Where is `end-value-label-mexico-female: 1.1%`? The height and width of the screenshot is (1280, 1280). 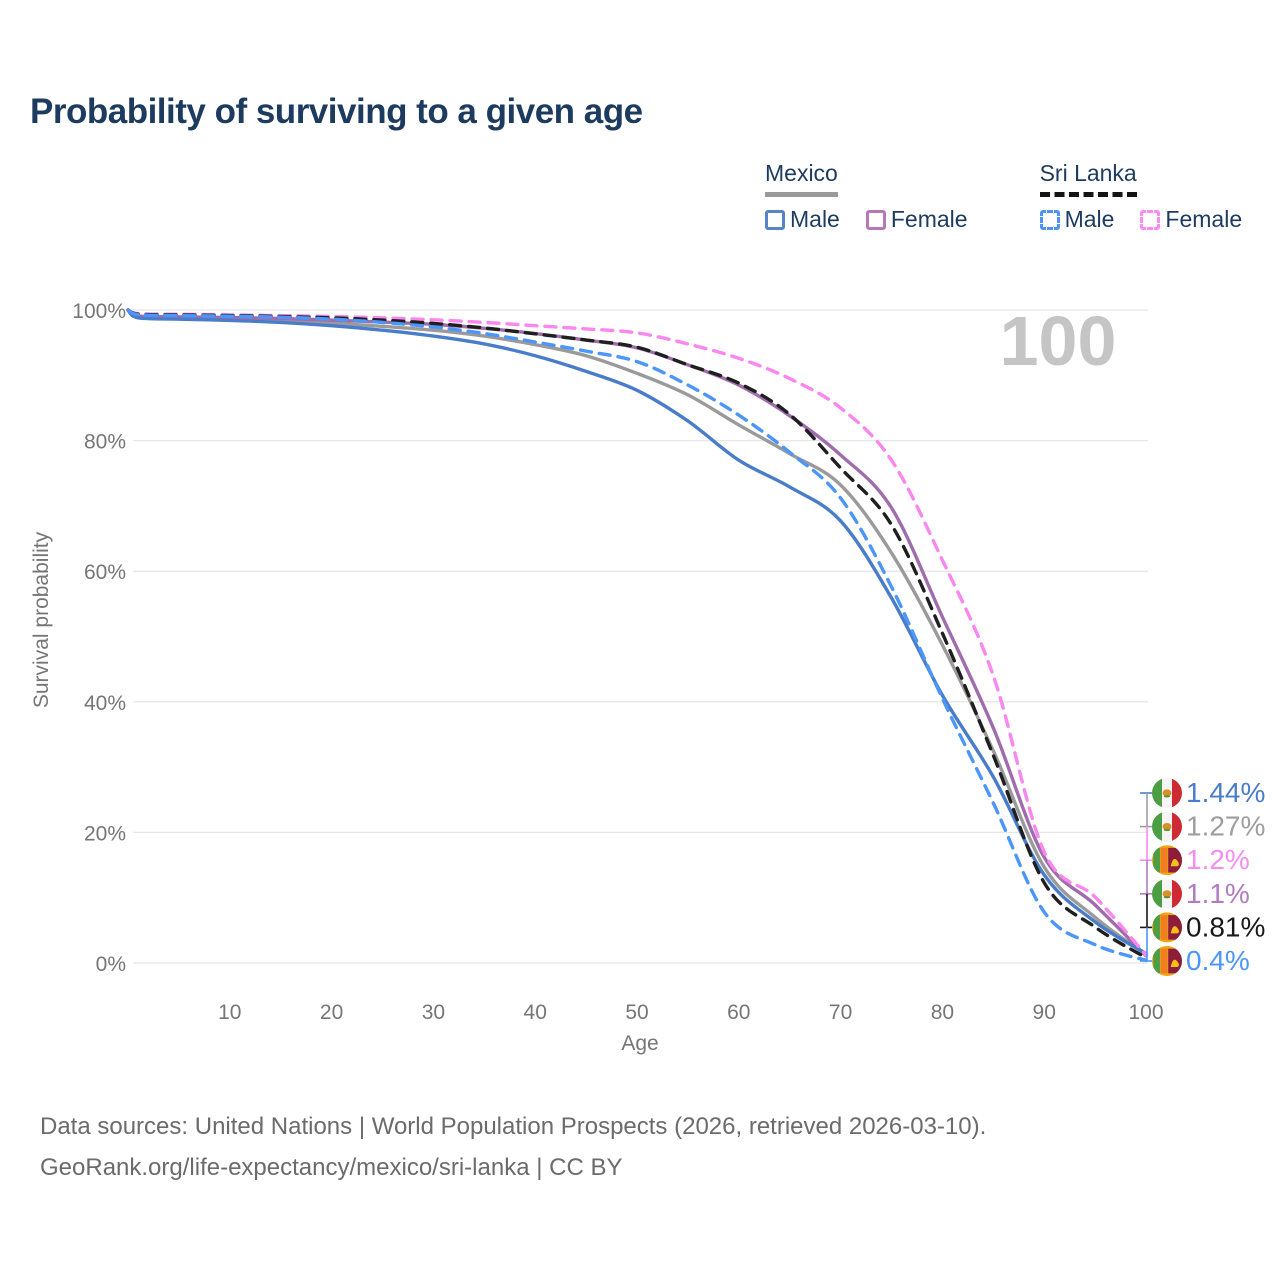 end-value-label-mexico-female: 1.1% is located at coordinates (1218, 893).